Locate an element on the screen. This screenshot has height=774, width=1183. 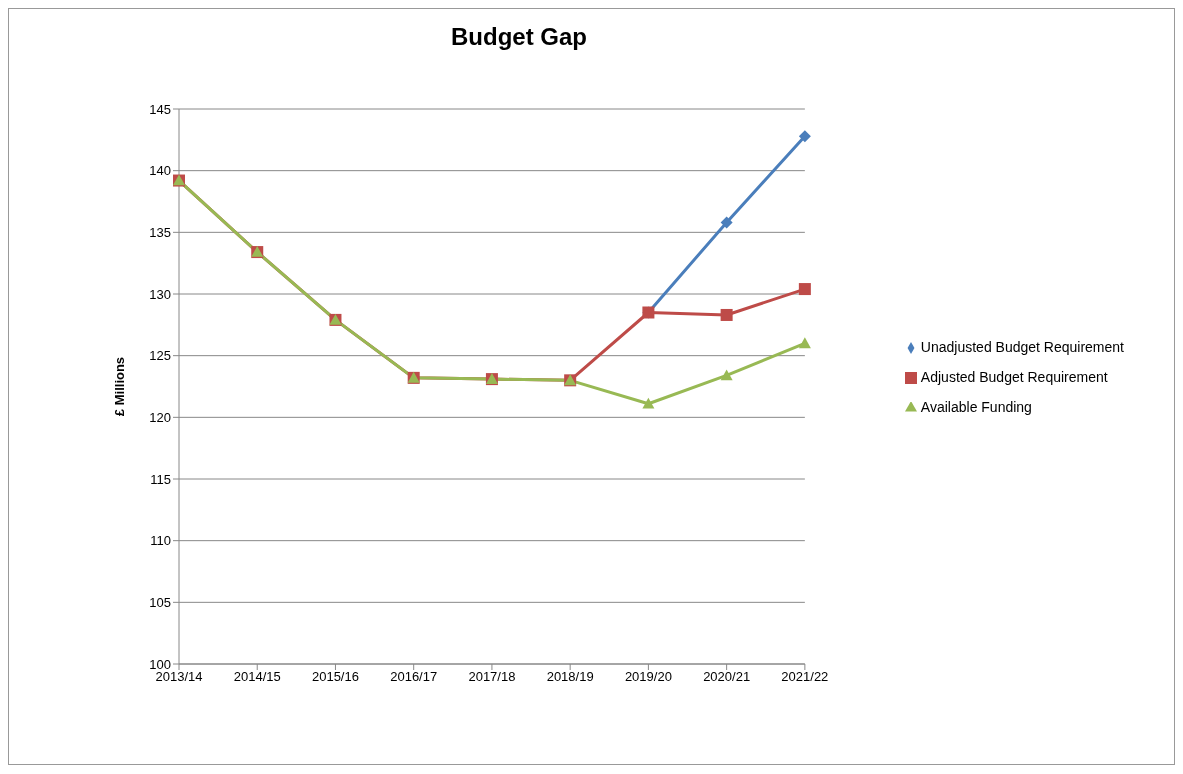
x-tick-label: 2015/16 is located at coordinates (335, 677).